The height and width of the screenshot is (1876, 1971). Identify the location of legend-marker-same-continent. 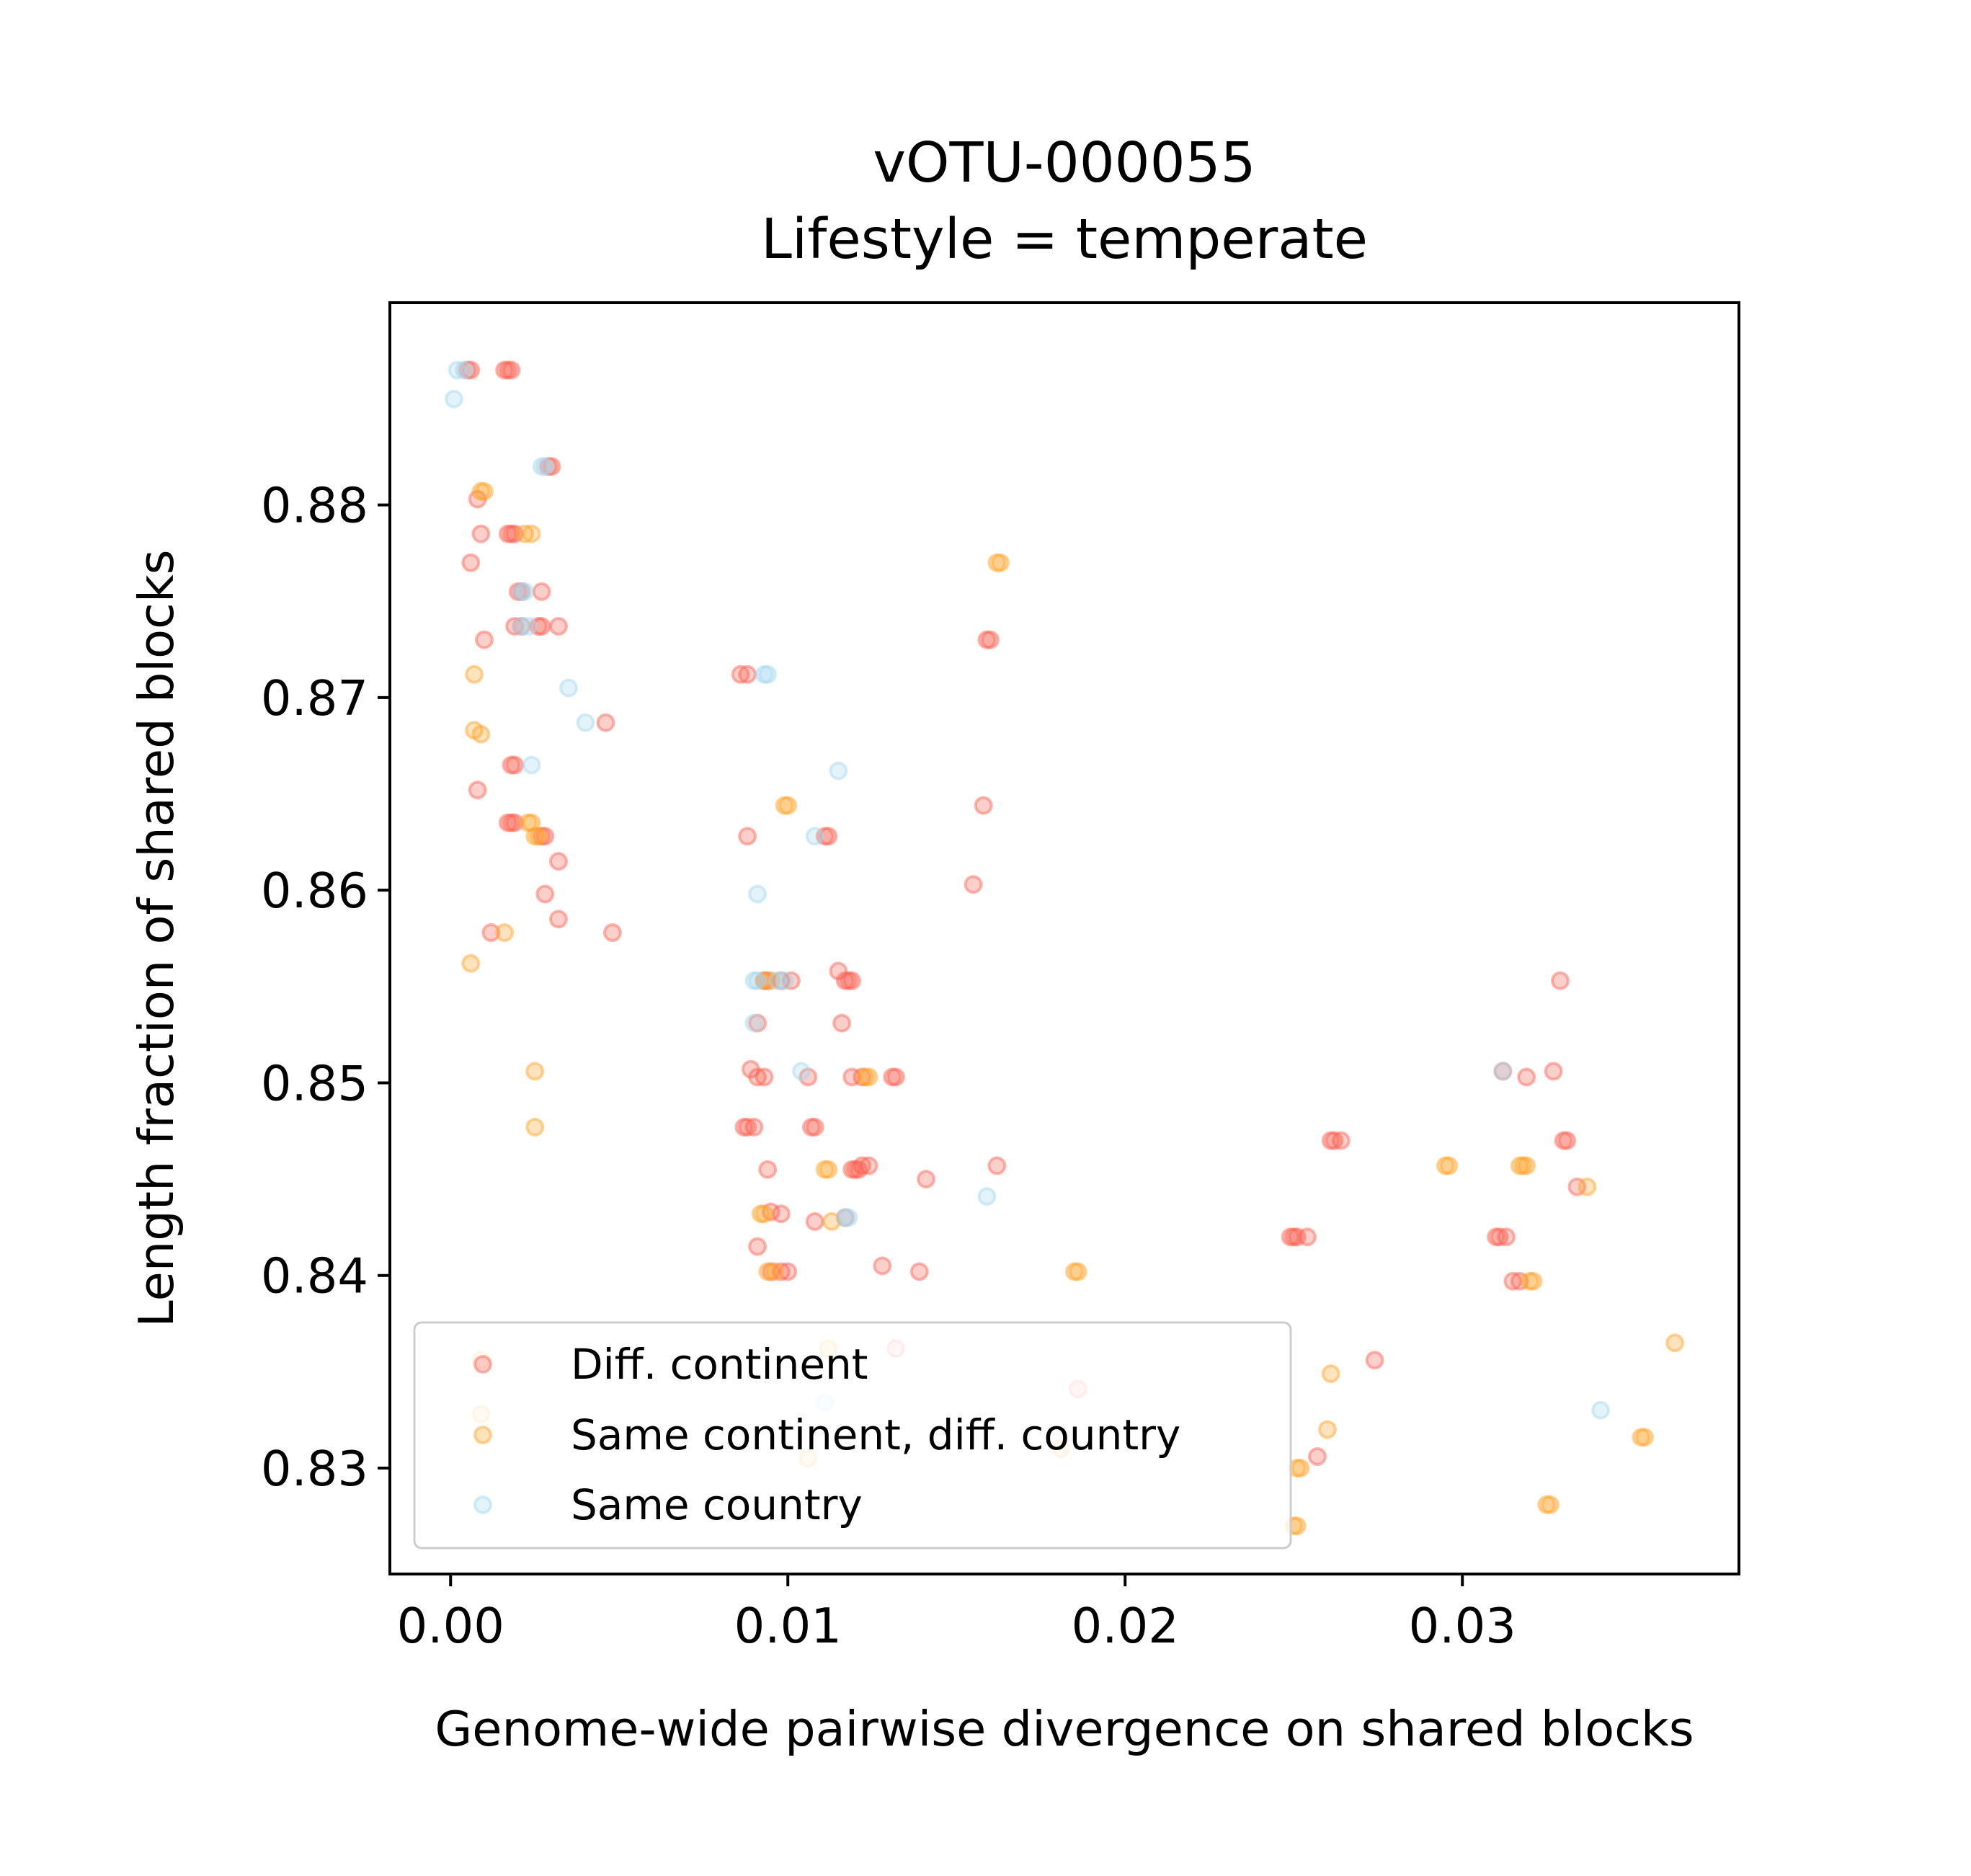
(482, 1435).